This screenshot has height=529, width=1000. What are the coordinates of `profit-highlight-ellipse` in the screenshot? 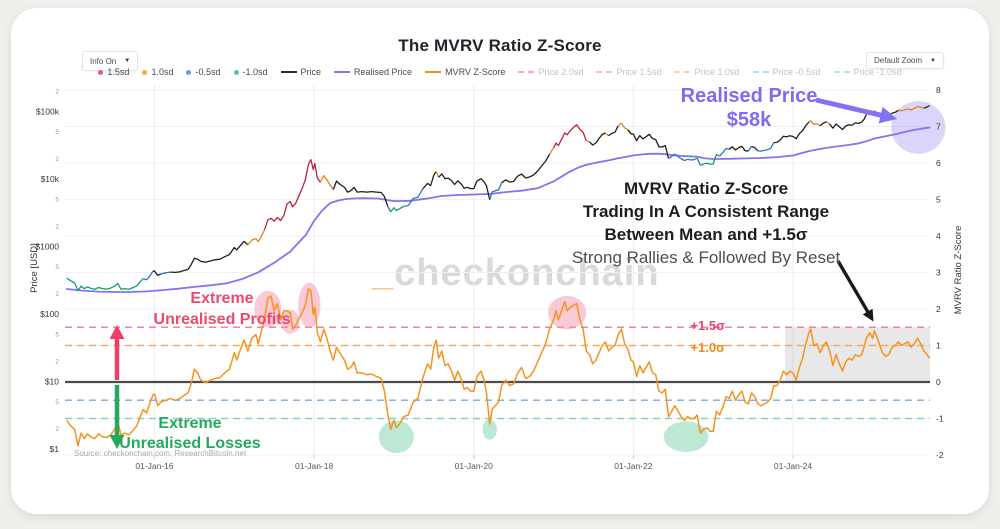 It's located at (309, 305).